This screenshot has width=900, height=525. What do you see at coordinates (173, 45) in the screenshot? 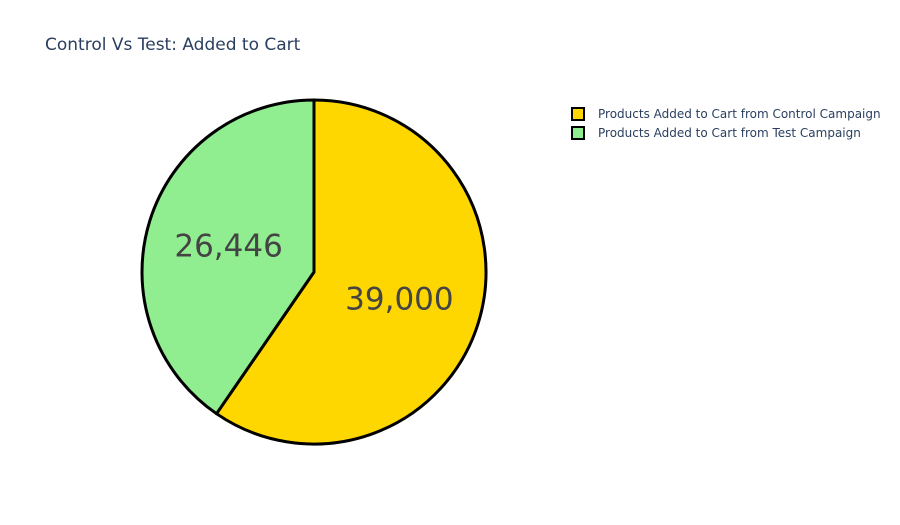
I see `chart-title: Control Vs Test: Added to Cart` at bounding box center [173, 45].